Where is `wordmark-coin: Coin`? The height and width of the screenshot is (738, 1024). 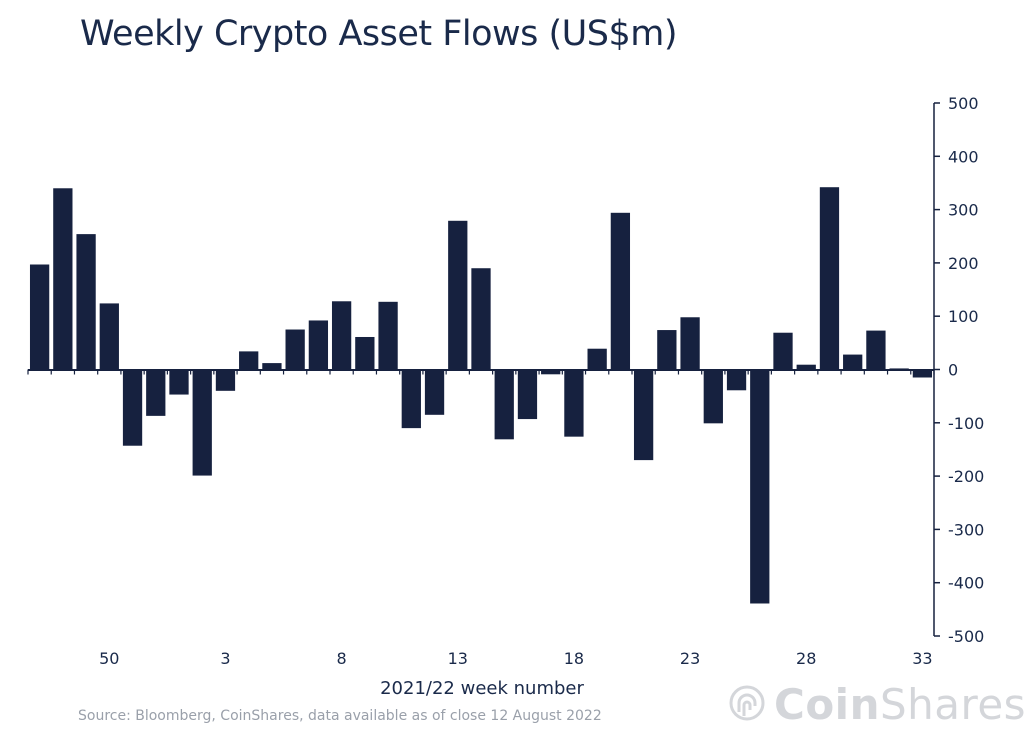
wordmark-coin: Coin is located at coordinates (827, 704).